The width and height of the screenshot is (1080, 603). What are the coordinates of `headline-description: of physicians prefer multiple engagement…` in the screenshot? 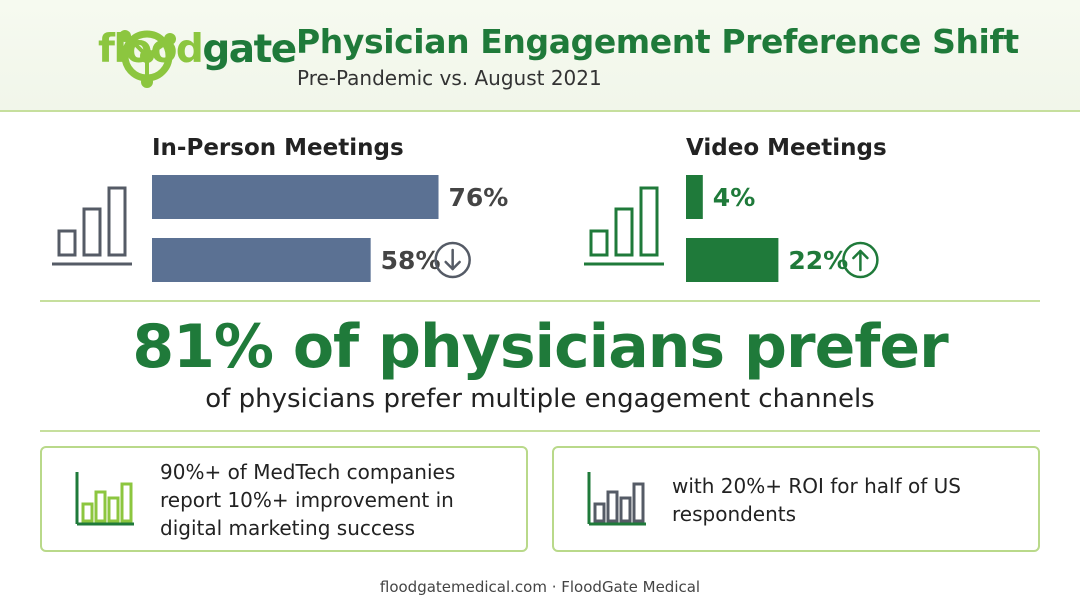 It's located at (540, 399).